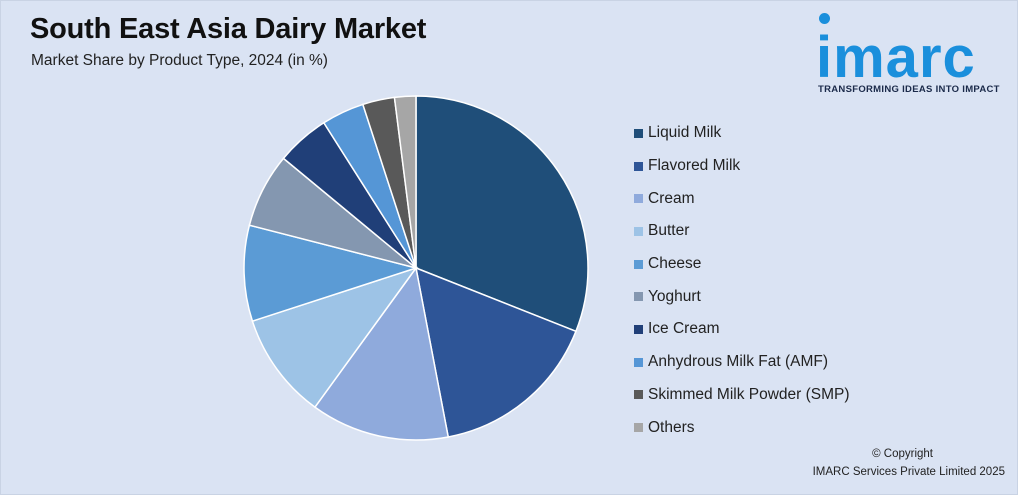 Image resolution: width=1018 pixels, height=495 pixels. Describe the element at coordinates (742, 329) in the screenshot. I see `legend-item: Ice Cream` at that location.